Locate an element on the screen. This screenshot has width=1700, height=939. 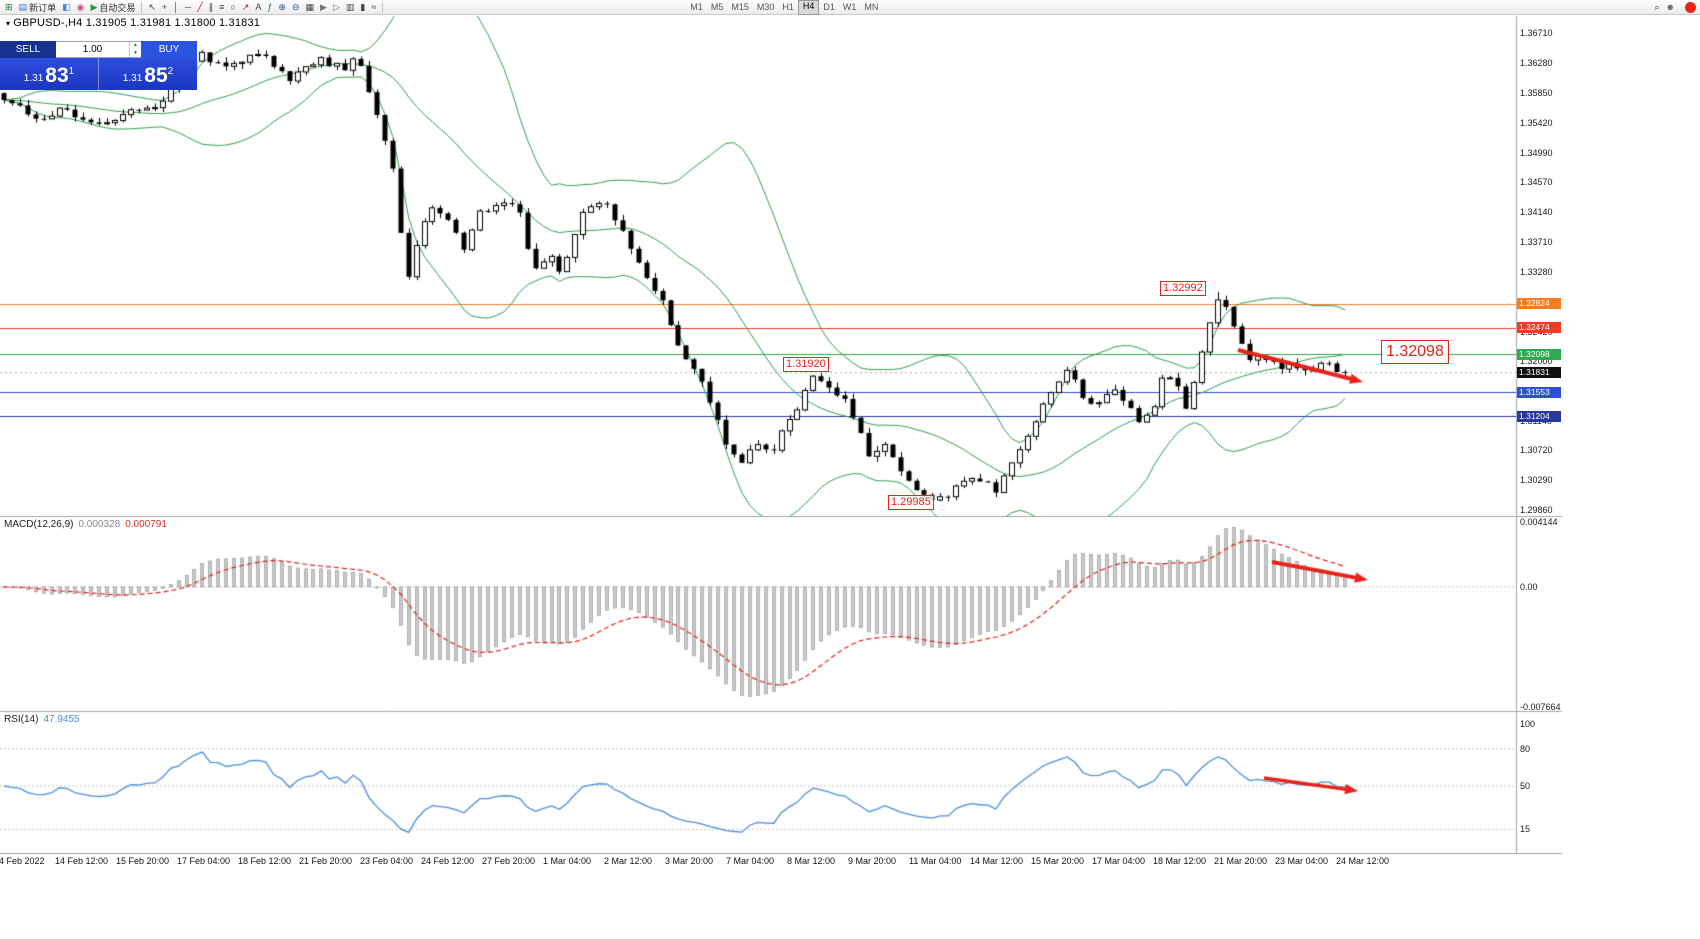
volume-down-icon: ▼ is located at coordinates (135, 52).